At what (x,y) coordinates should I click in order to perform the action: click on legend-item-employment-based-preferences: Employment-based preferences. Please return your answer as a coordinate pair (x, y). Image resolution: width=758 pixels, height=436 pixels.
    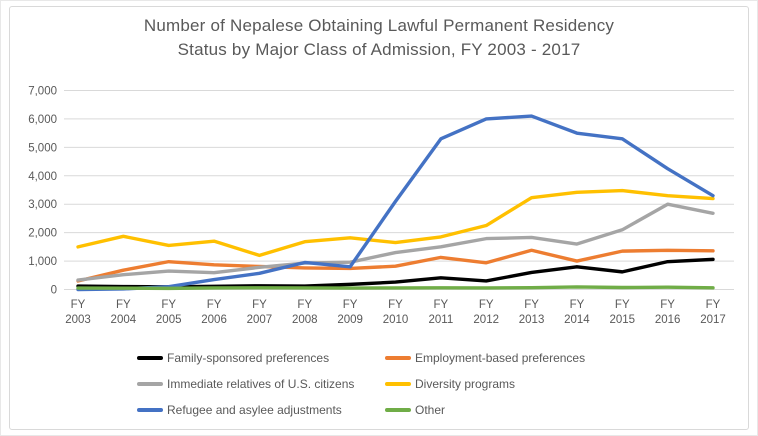
    Looking at the image, I should click on (485, 358).